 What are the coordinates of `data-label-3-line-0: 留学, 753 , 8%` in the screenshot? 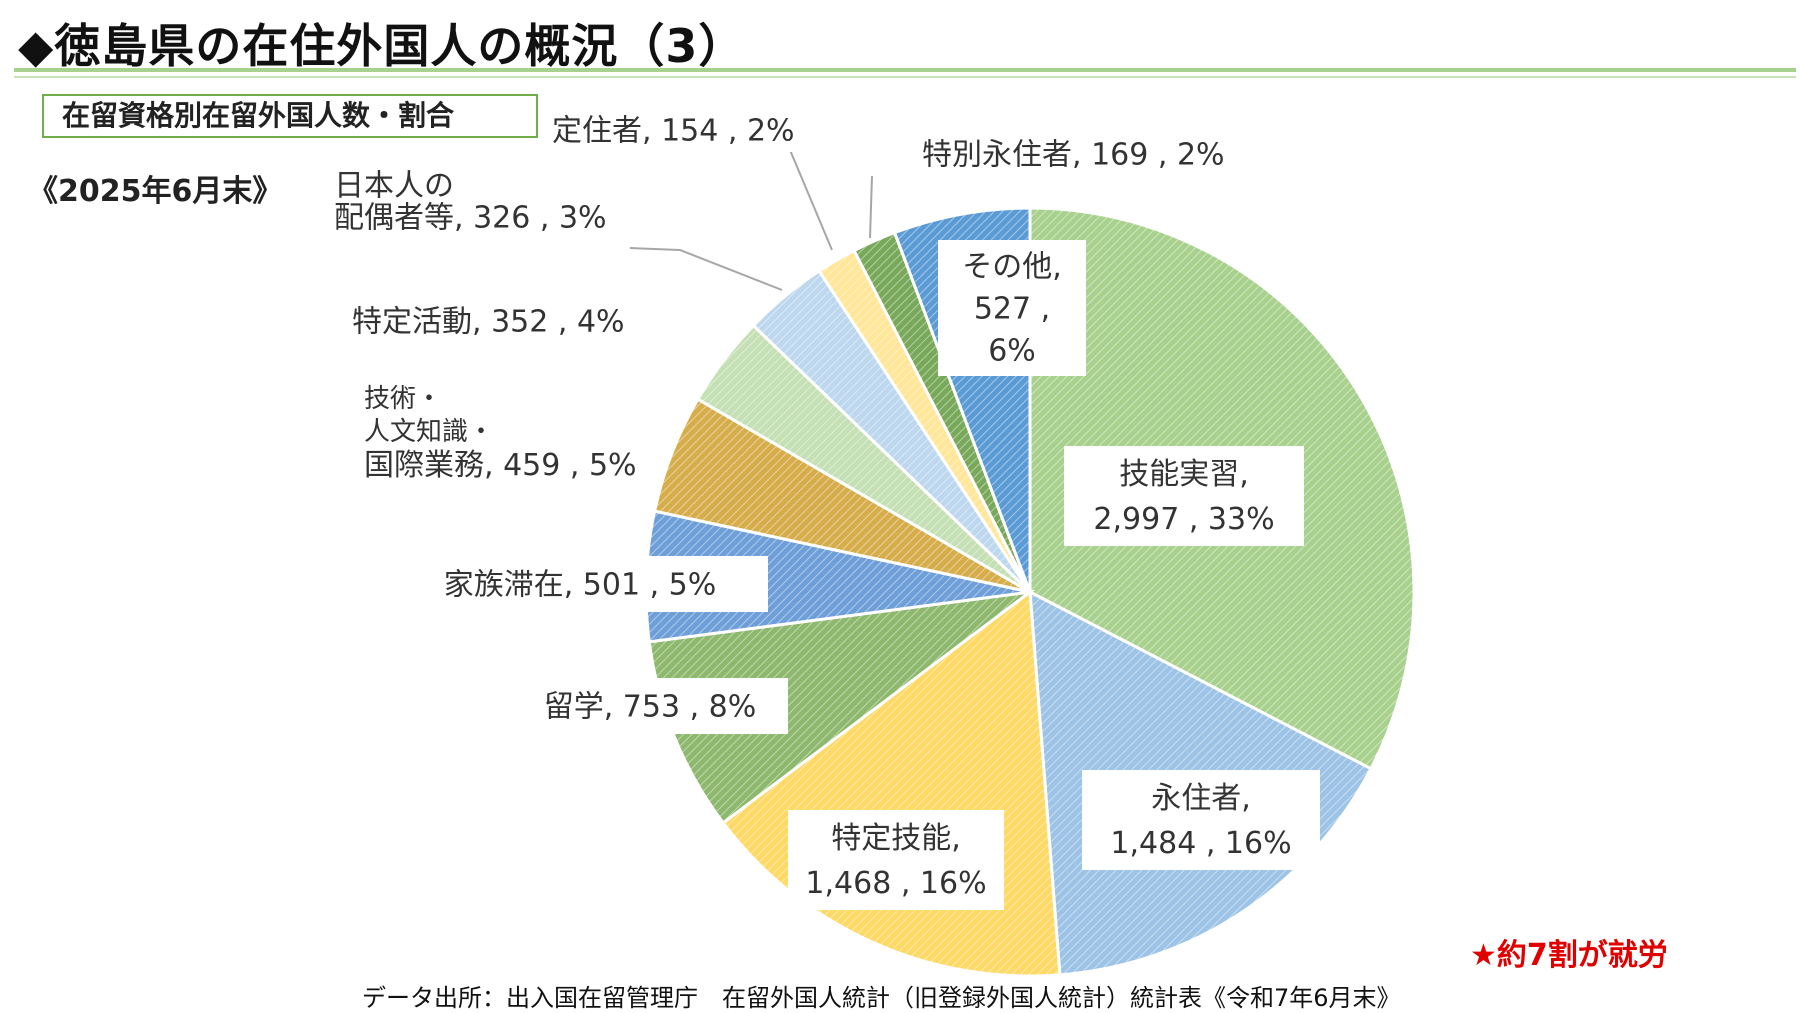 It's located at (650, 707).